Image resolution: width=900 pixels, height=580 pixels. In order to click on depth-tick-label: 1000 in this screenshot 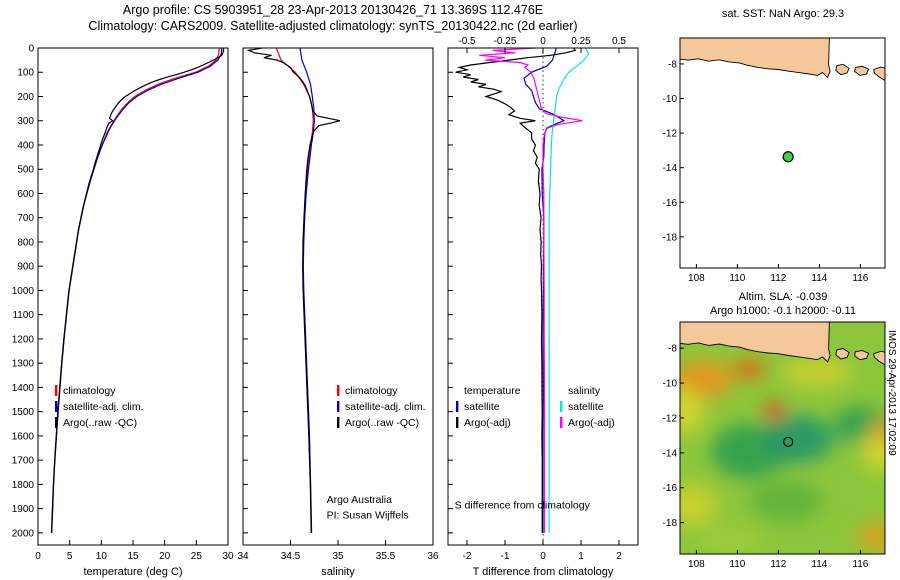, I will do `click(23, 291)`.